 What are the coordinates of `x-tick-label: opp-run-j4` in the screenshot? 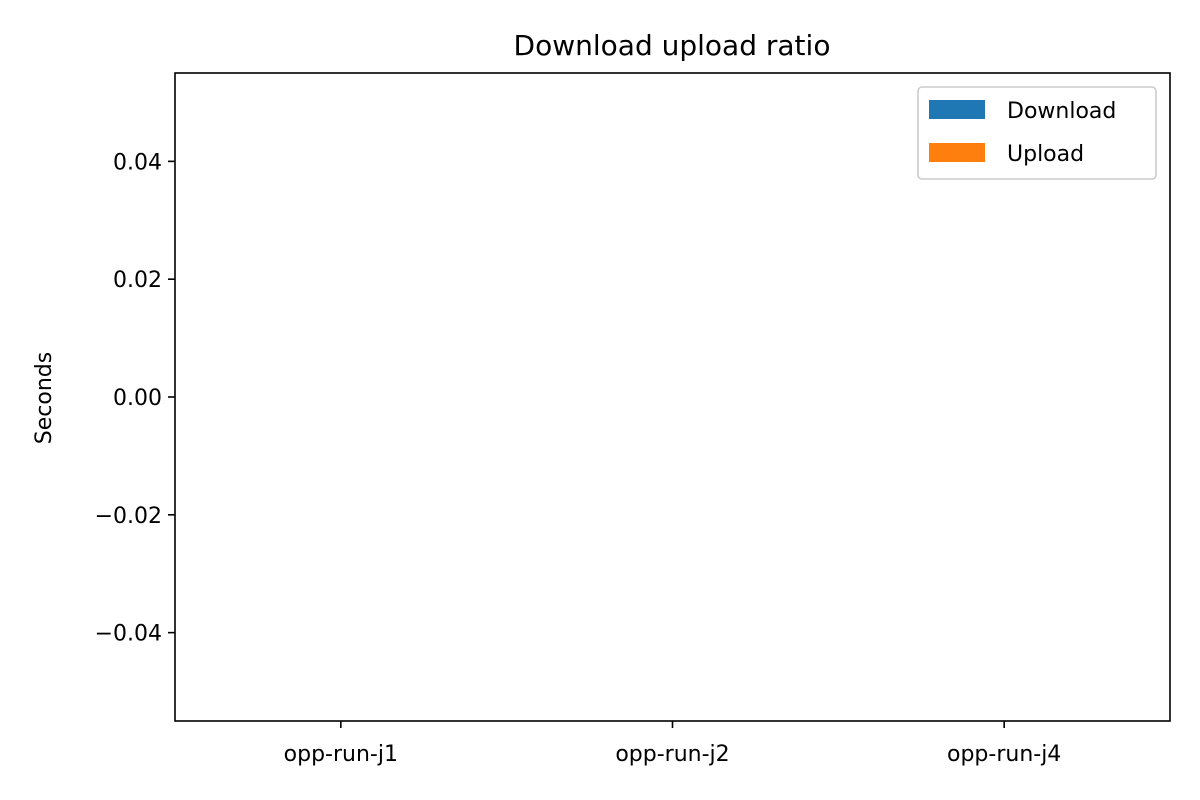 It's located at (1004, 754).